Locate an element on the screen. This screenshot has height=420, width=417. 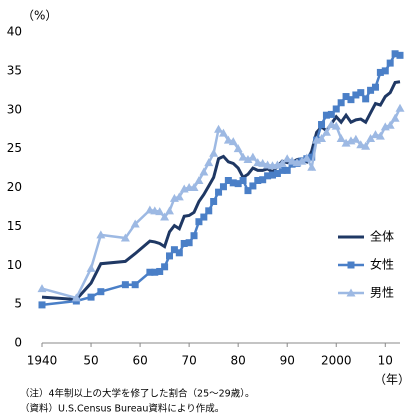
y-axis-label: （%） is located at coordinates (39, 16).